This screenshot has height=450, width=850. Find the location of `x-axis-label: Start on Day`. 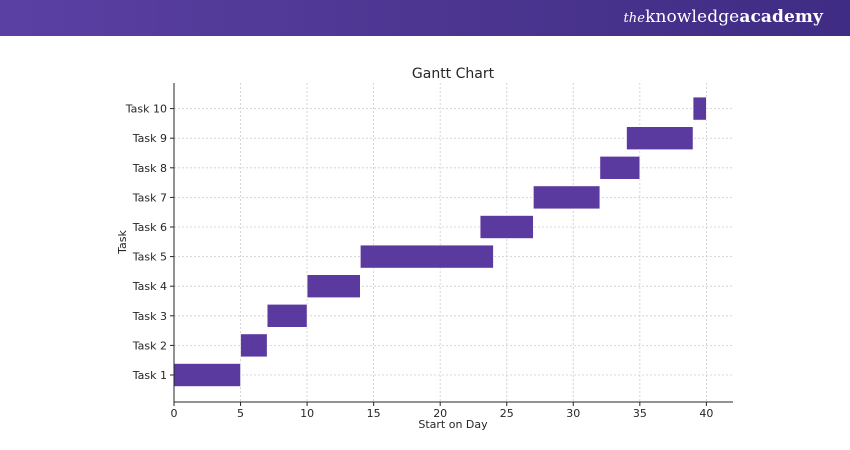

x-axis-label: Start on Day is located at coordinates (453, 424).